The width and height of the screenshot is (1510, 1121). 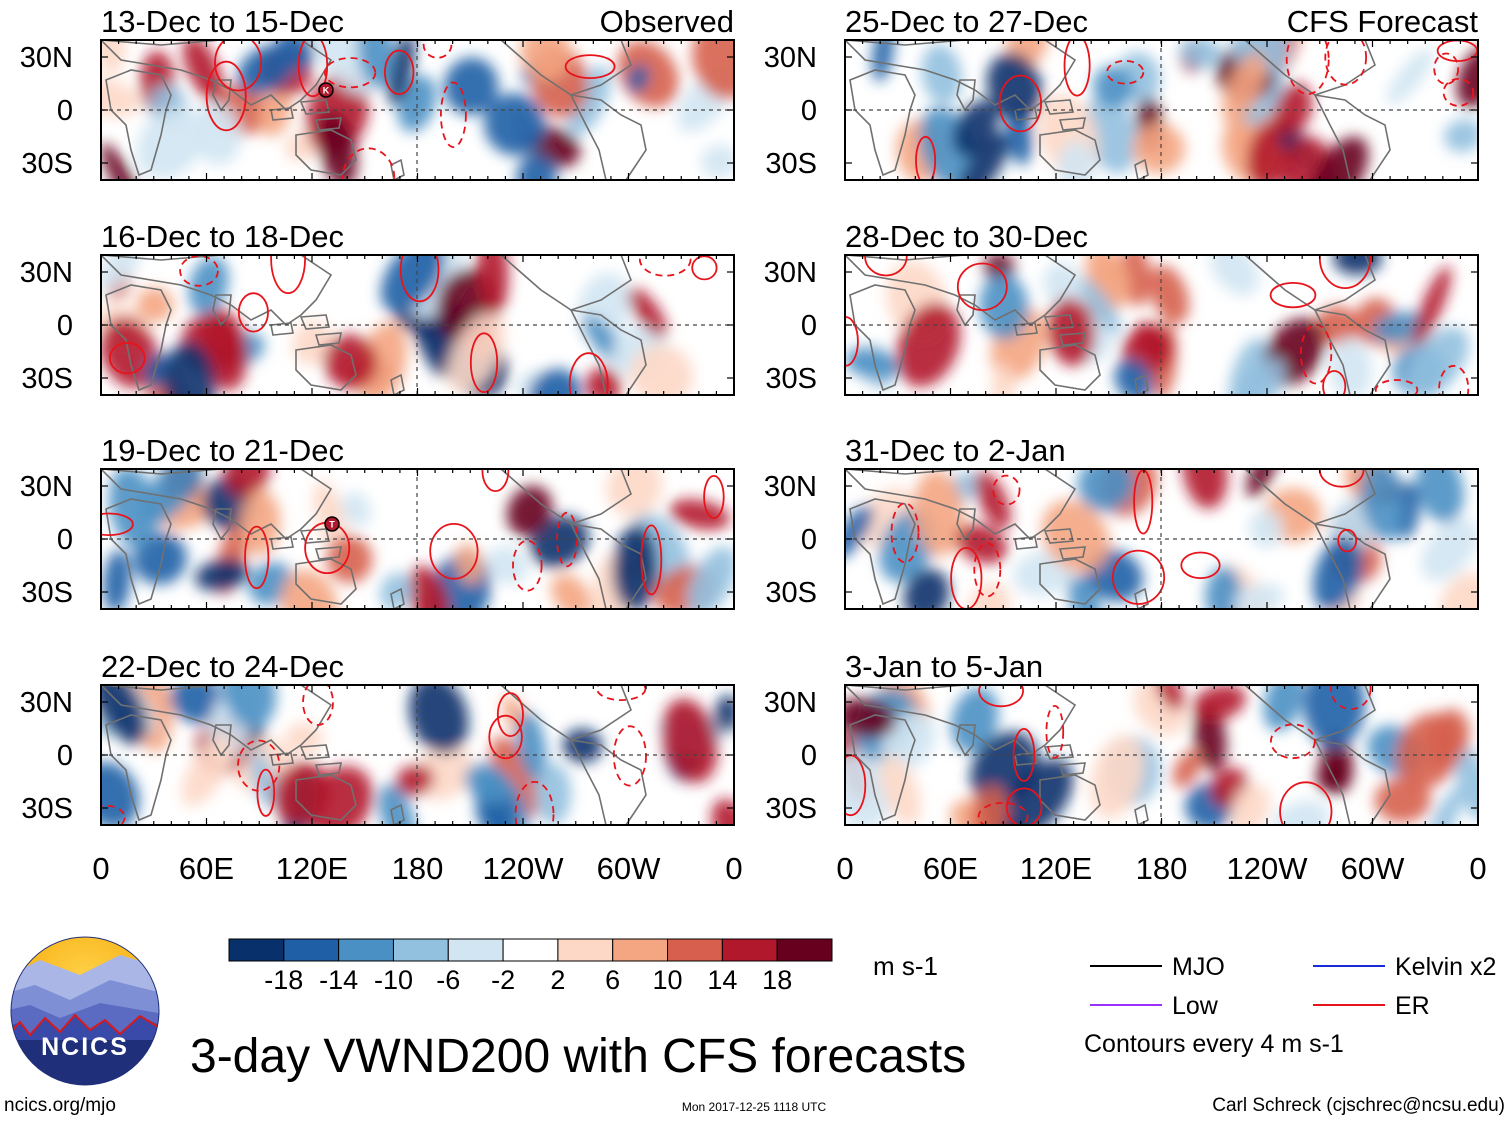 I want to click on legend: MJO Kelvin x2 Low ER, so click(x=1293, y=986).